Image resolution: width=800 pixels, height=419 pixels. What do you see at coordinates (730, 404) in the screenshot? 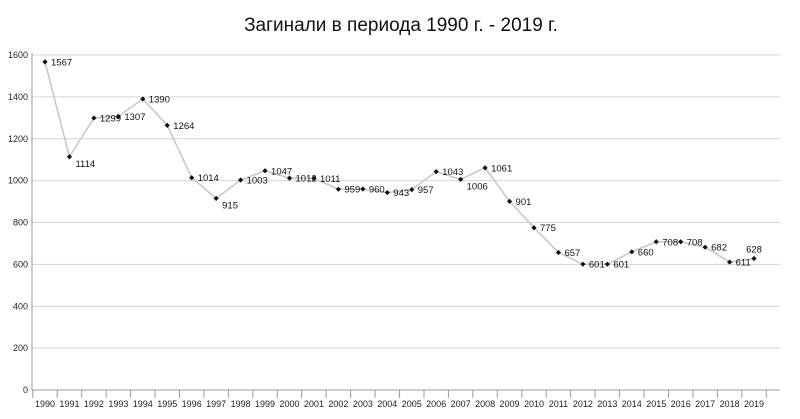
I see `x-tick-label-2018: 2018` at bounding box center [730, 404].